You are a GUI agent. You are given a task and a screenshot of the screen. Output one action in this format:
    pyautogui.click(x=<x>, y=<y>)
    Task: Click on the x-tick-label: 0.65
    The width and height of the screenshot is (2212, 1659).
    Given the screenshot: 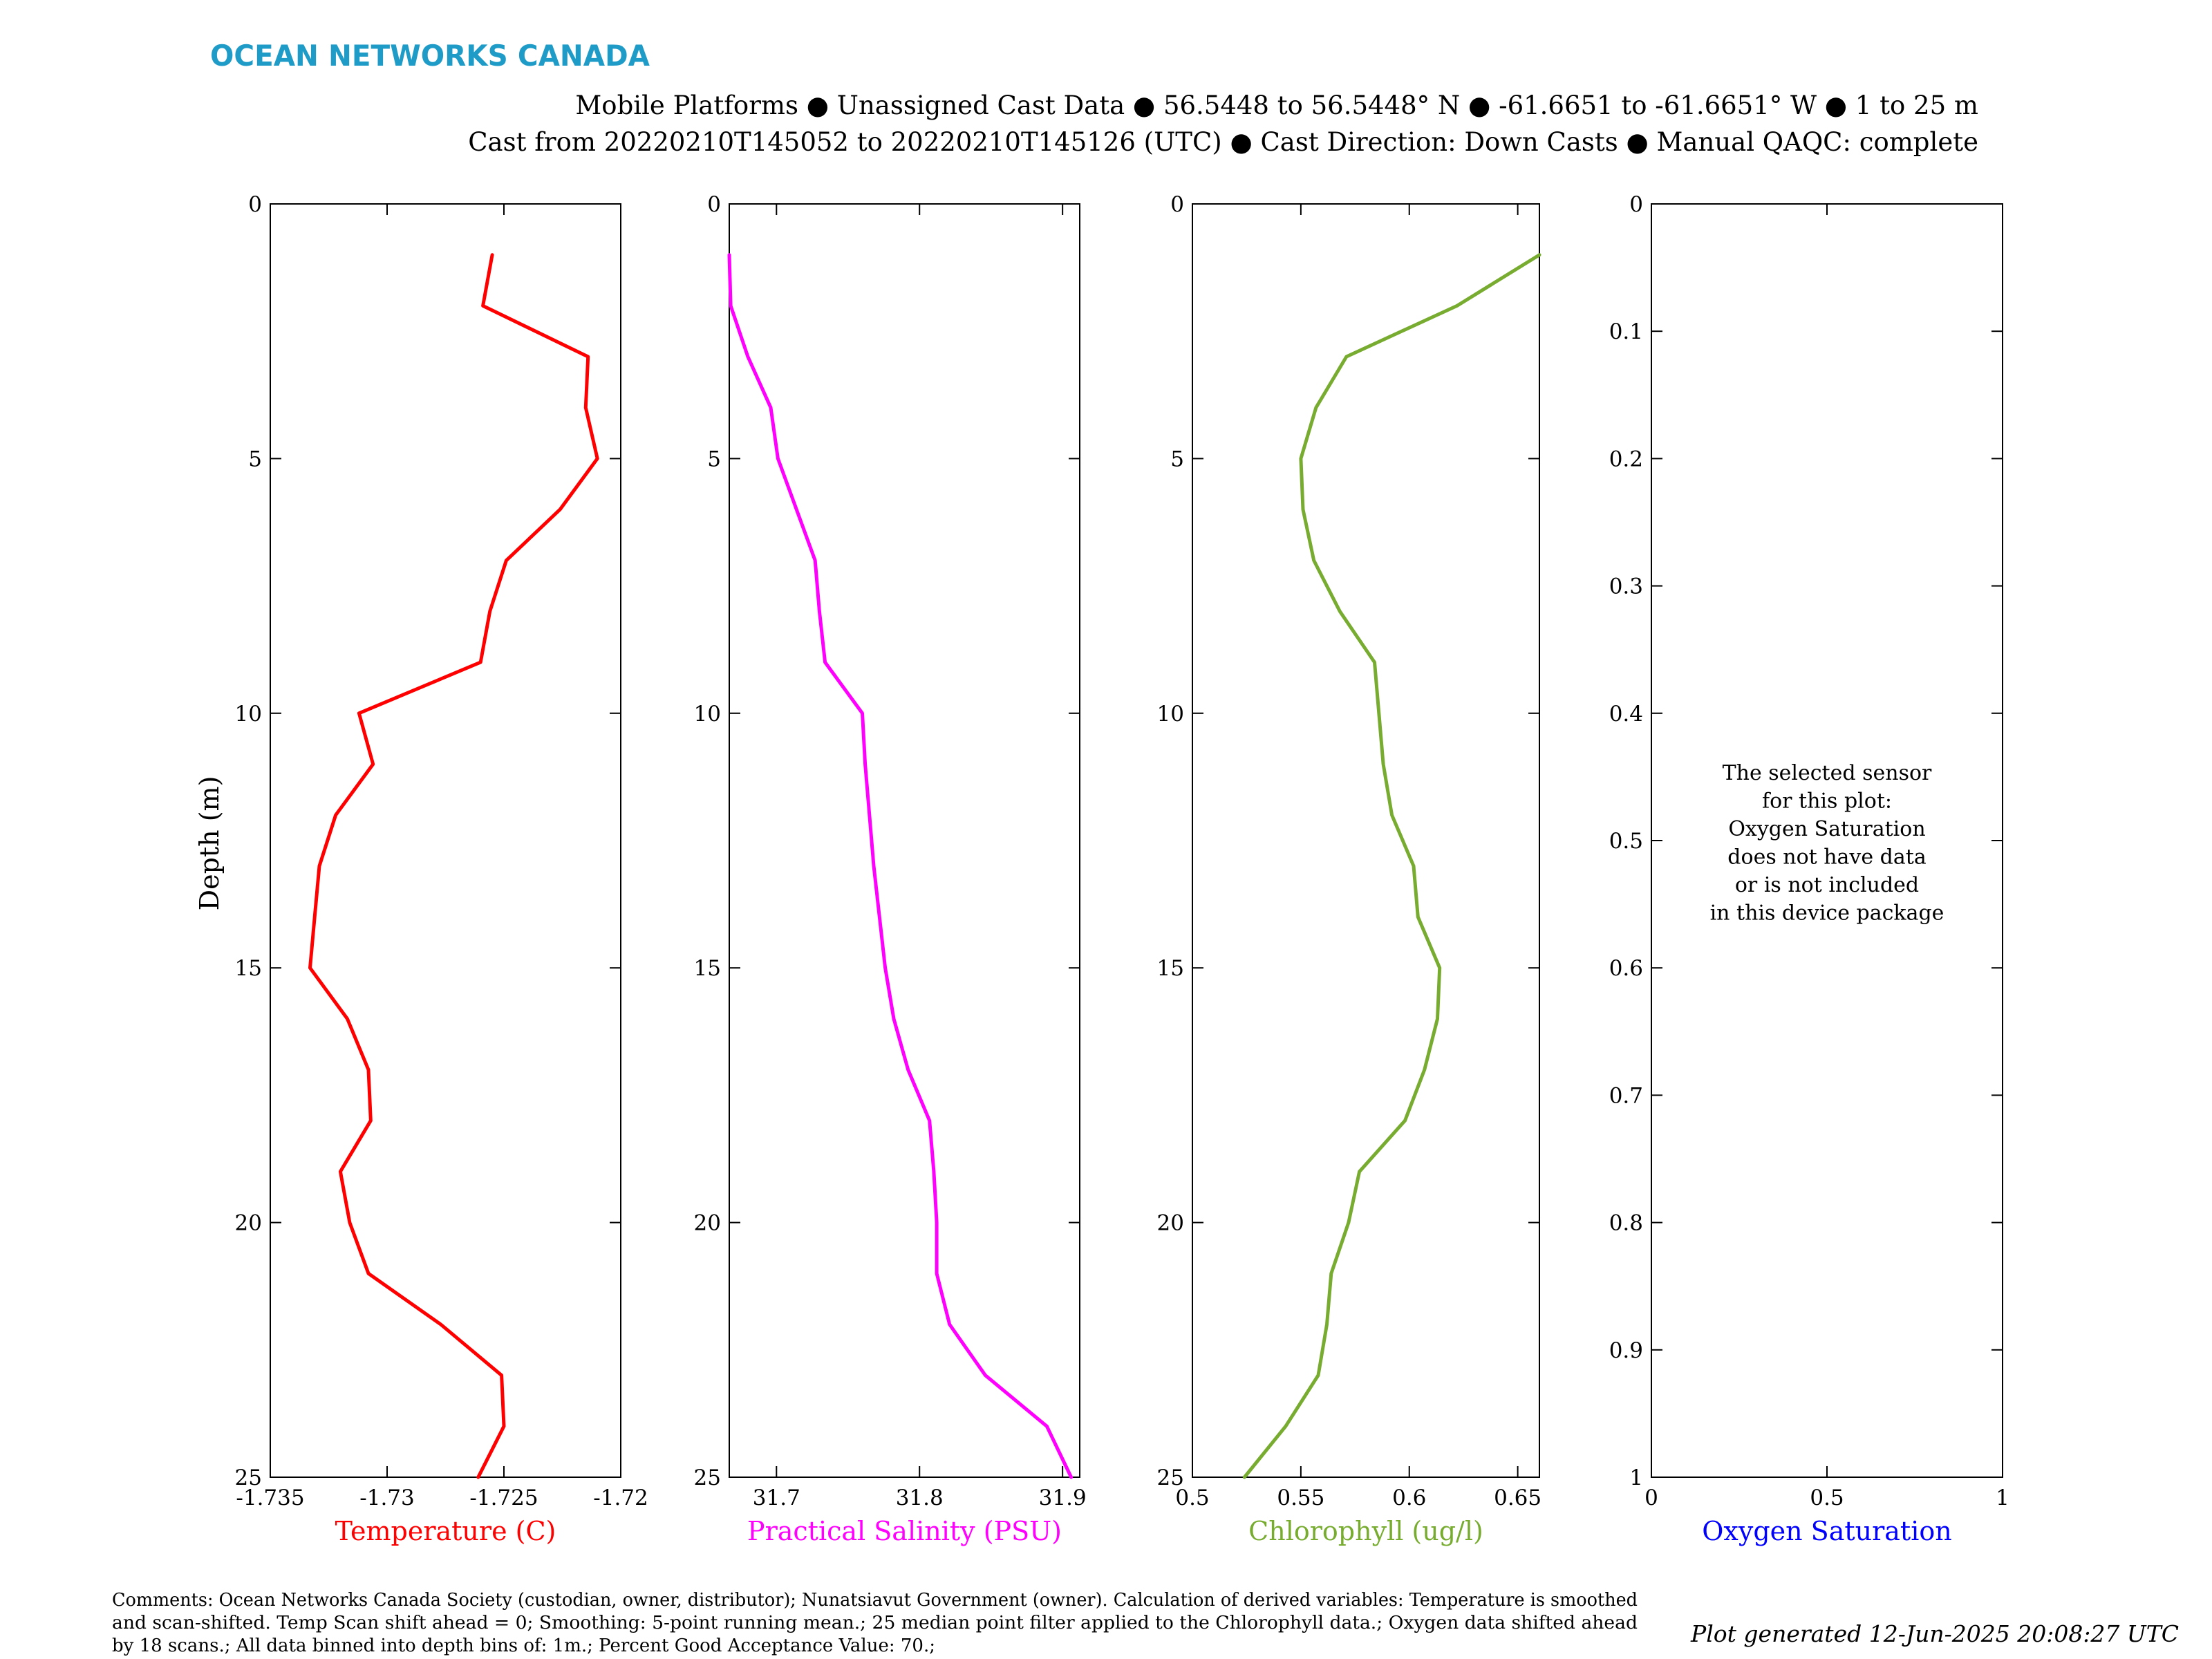 What is the action you would take?
    pyautogui.click(x=1517, y=1497)
    